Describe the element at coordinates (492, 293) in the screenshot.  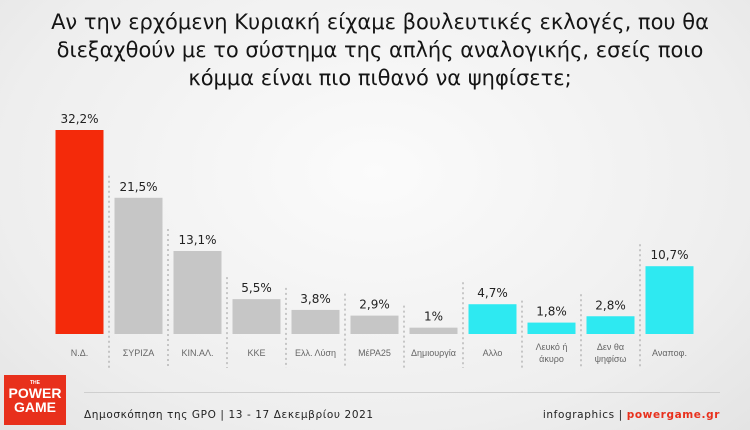
I see `data-label: 4,7%` at that location.